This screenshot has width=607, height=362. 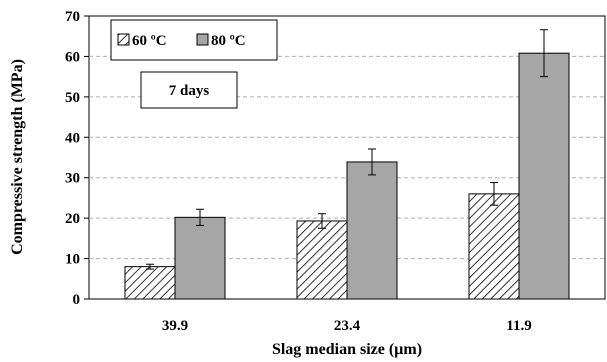 I want to click on y-tick-label: 70, so click(x=72, y=17).